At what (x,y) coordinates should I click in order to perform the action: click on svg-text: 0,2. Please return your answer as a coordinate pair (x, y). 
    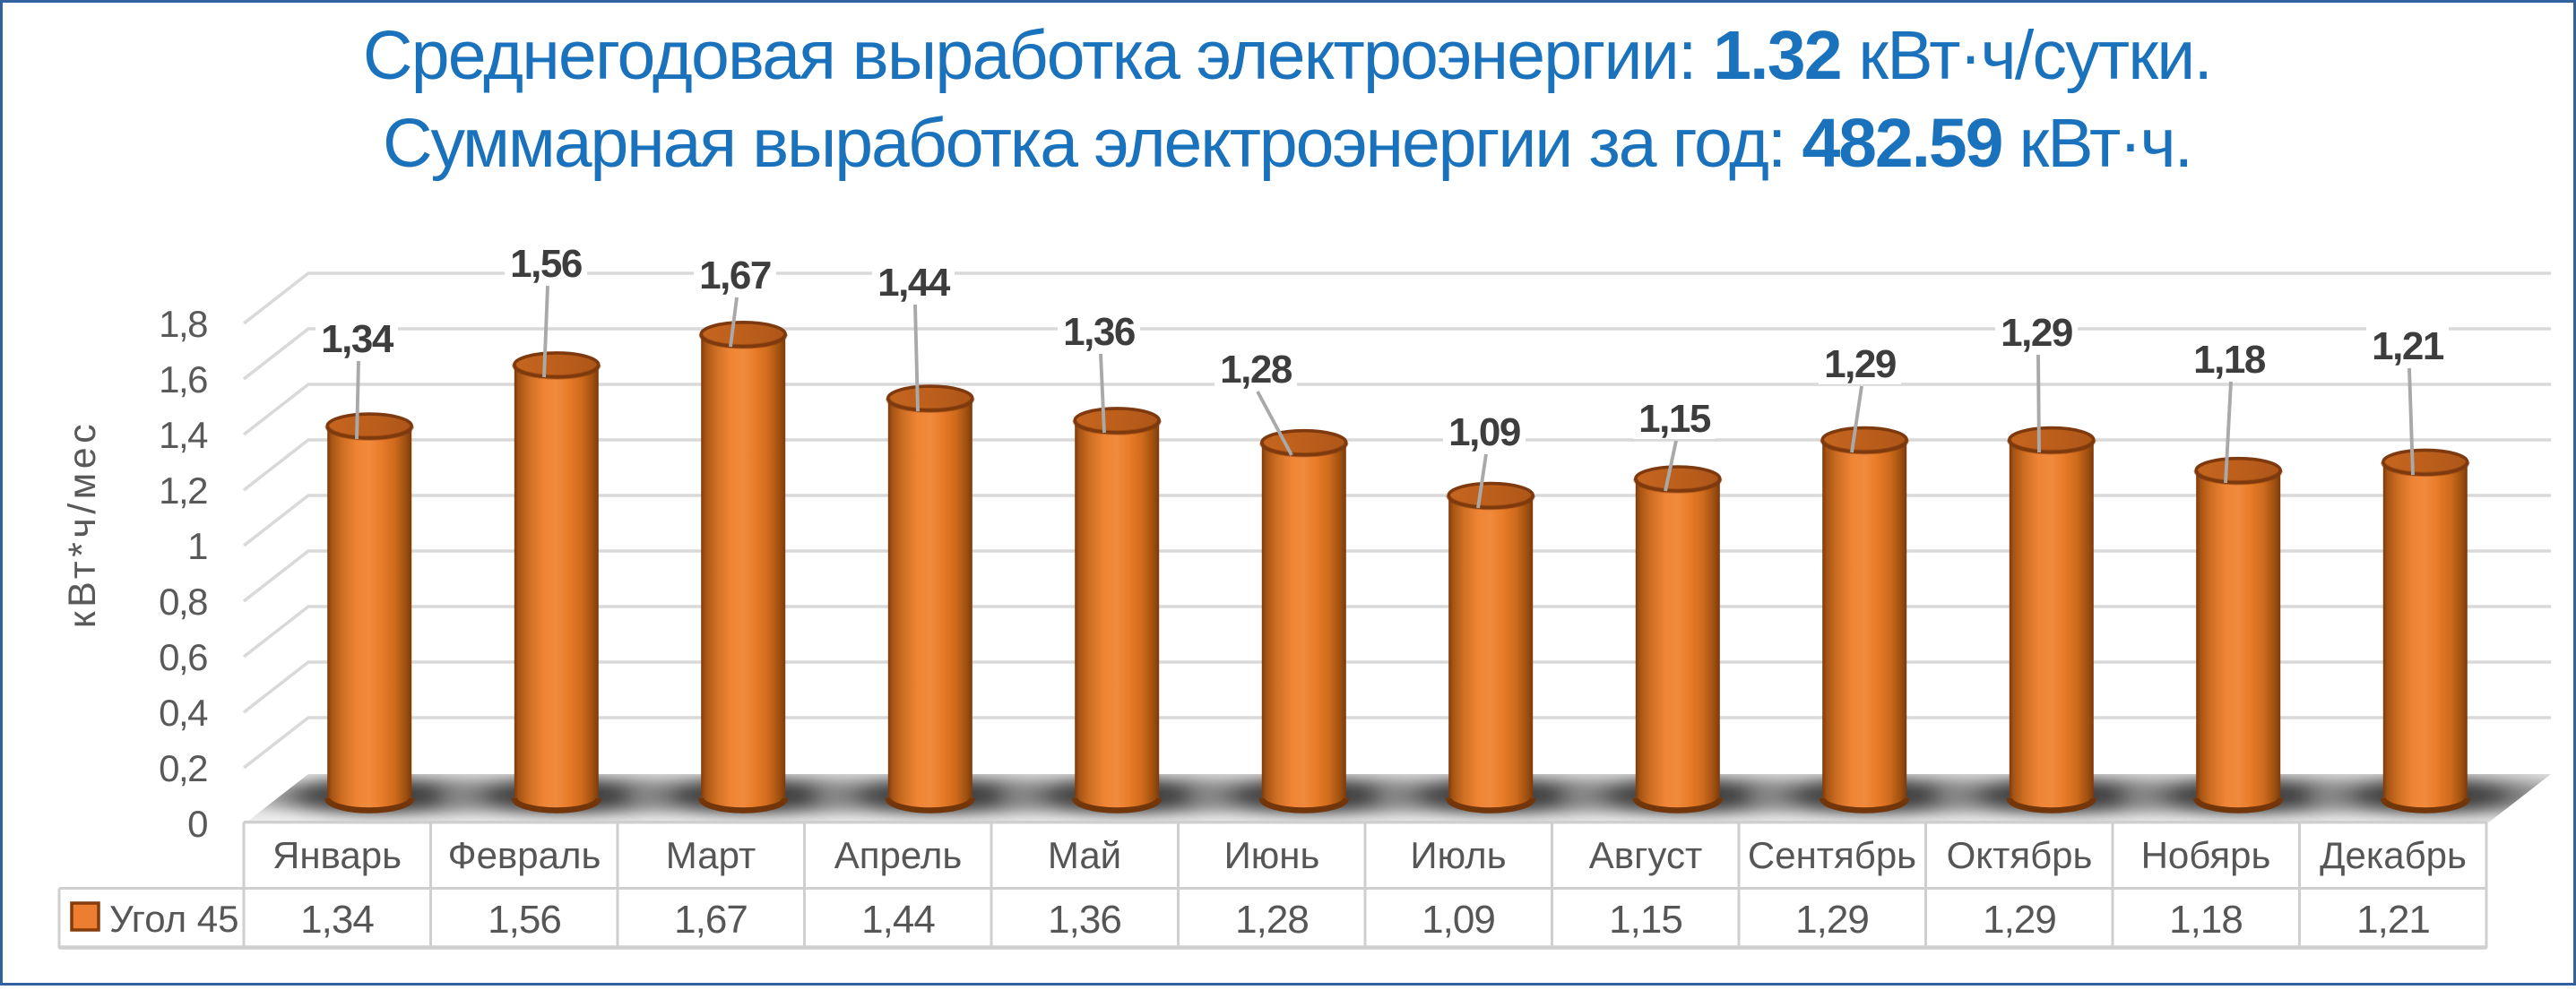
    Looking at the image, I should click on (183, 768).